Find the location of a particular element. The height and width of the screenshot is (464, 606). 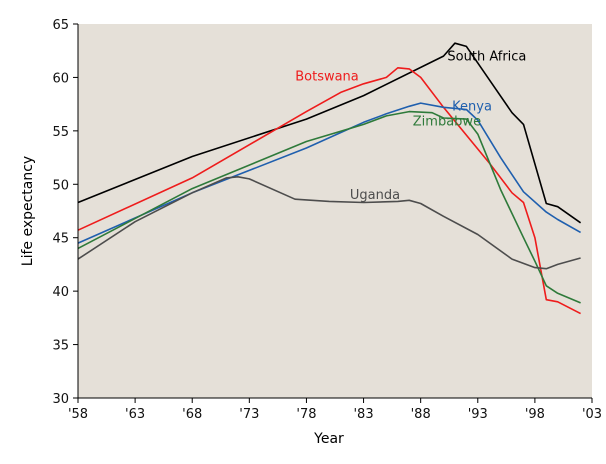

series-label-uganda: Uganda is located at coordinates (375, 195).